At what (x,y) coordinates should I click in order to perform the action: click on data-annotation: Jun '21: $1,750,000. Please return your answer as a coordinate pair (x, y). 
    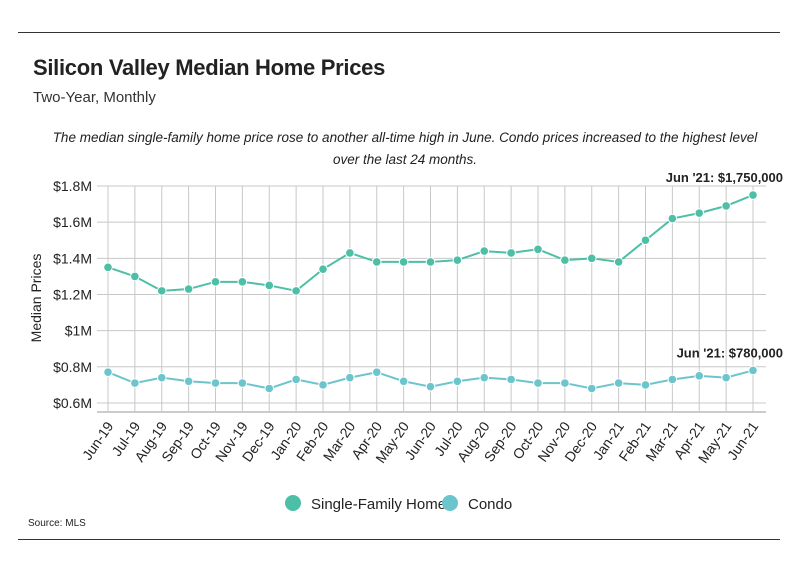
    Looking at the image, I should click on (724, 177).